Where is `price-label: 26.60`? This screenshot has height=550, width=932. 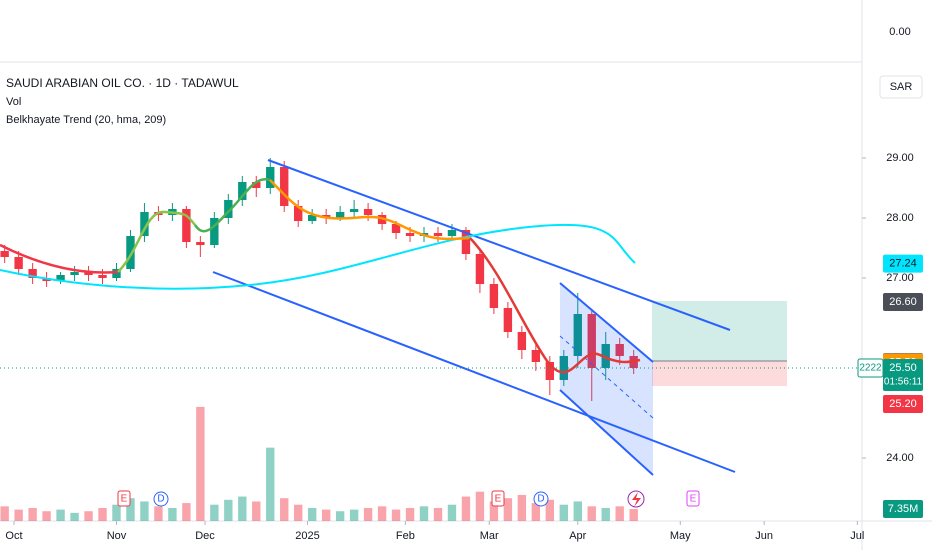 price-label: 26.60 is located at coordinates (903, 302).